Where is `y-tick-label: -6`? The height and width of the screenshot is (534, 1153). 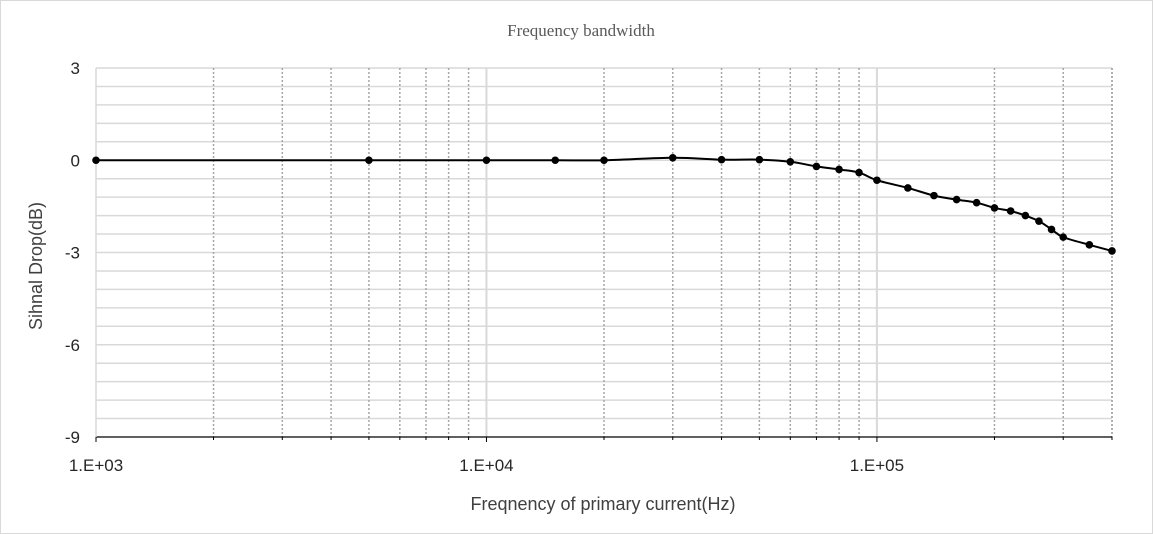
y-tick-label: -6 is located at coordinates (72, 345).